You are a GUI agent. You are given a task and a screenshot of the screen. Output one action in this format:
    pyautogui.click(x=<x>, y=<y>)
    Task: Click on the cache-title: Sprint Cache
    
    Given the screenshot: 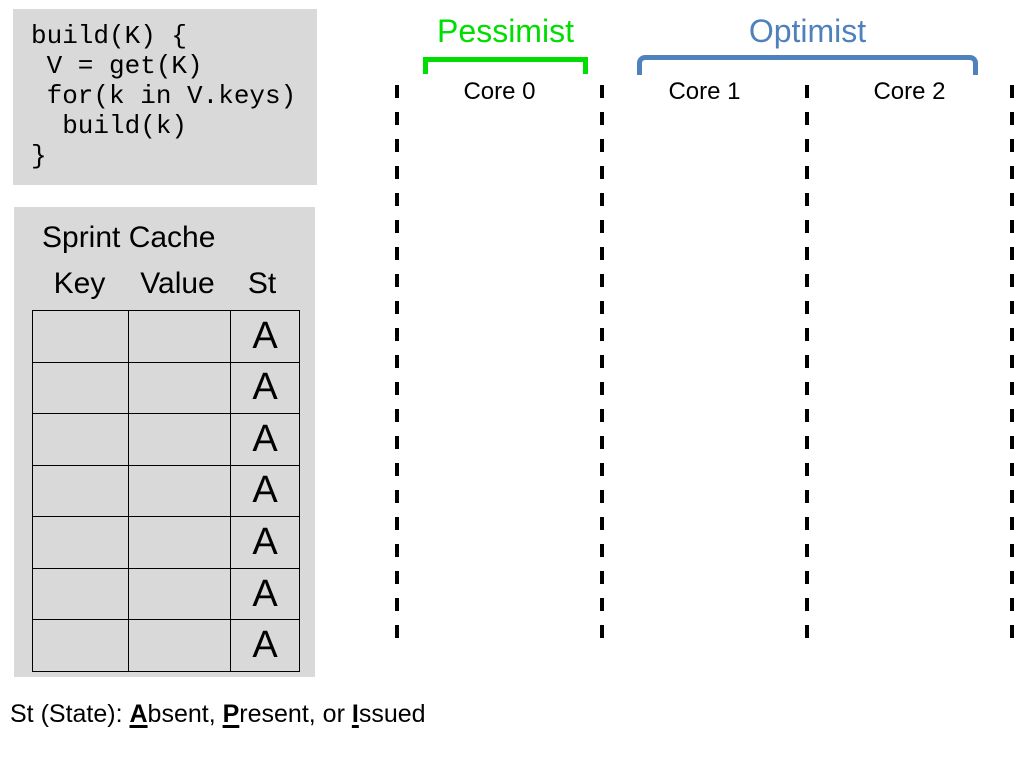 What is the action you would take?
    pyautogui.click(x=129, y=237)
    